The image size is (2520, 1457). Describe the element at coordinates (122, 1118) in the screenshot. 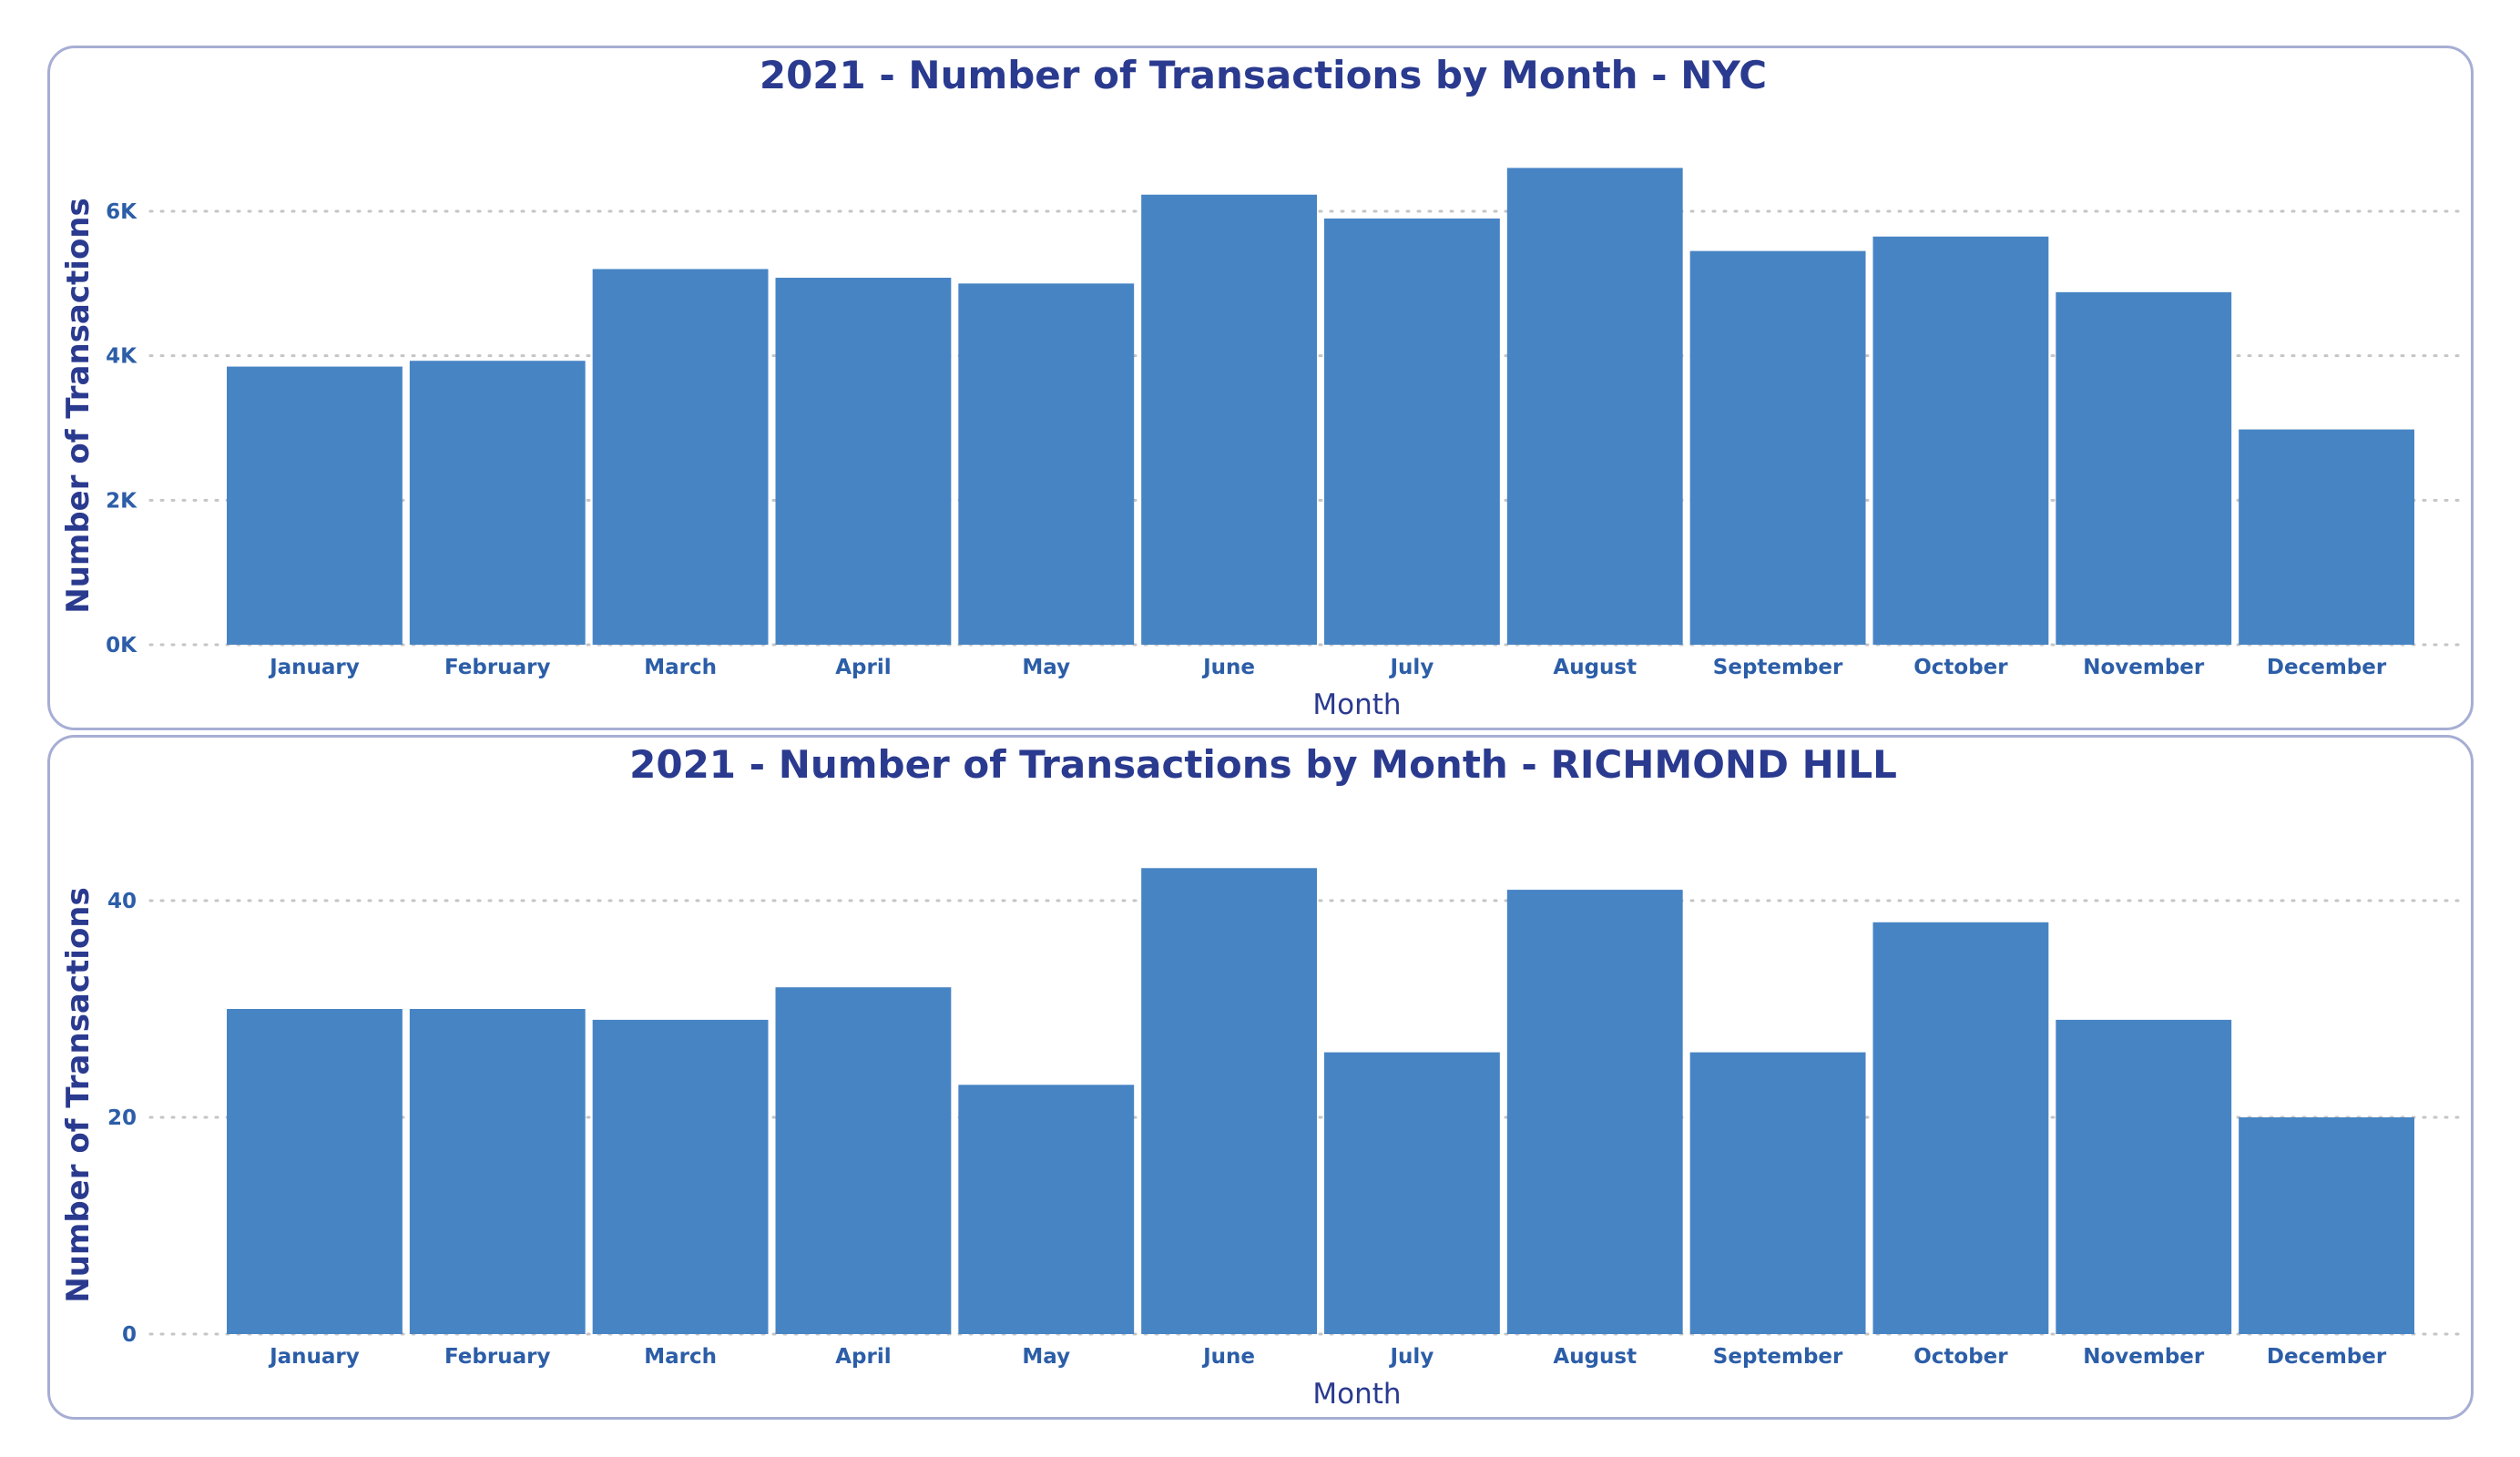

I see `y-tick-label: 20` at that location.